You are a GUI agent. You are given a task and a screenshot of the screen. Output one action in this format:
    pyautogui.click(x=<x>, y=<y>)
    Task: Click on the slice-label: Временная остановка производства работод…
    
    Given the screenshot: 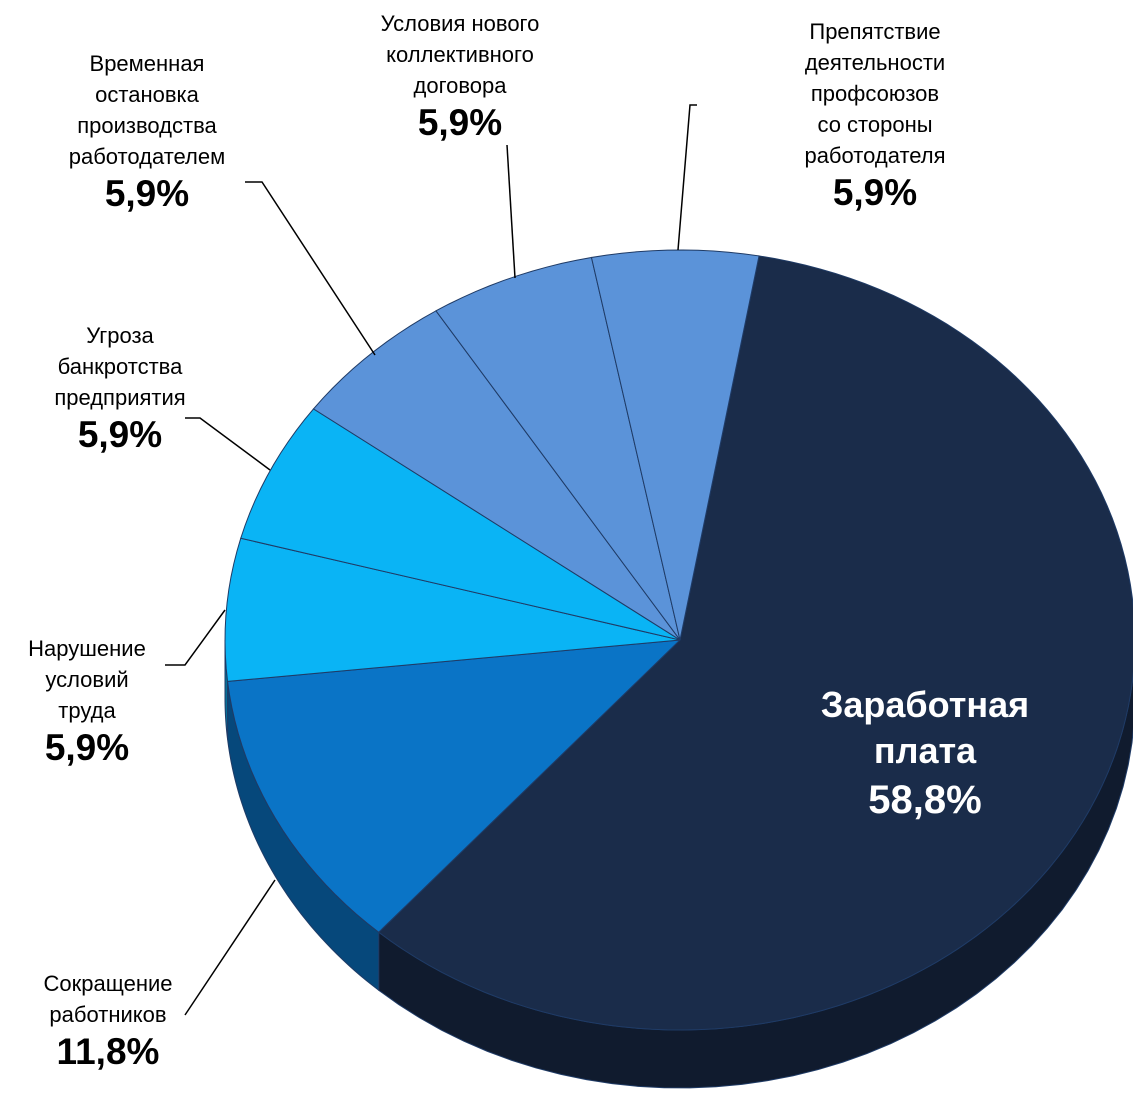 What is the action you would take?
    pyautogui.click(x=147, y=132)
    